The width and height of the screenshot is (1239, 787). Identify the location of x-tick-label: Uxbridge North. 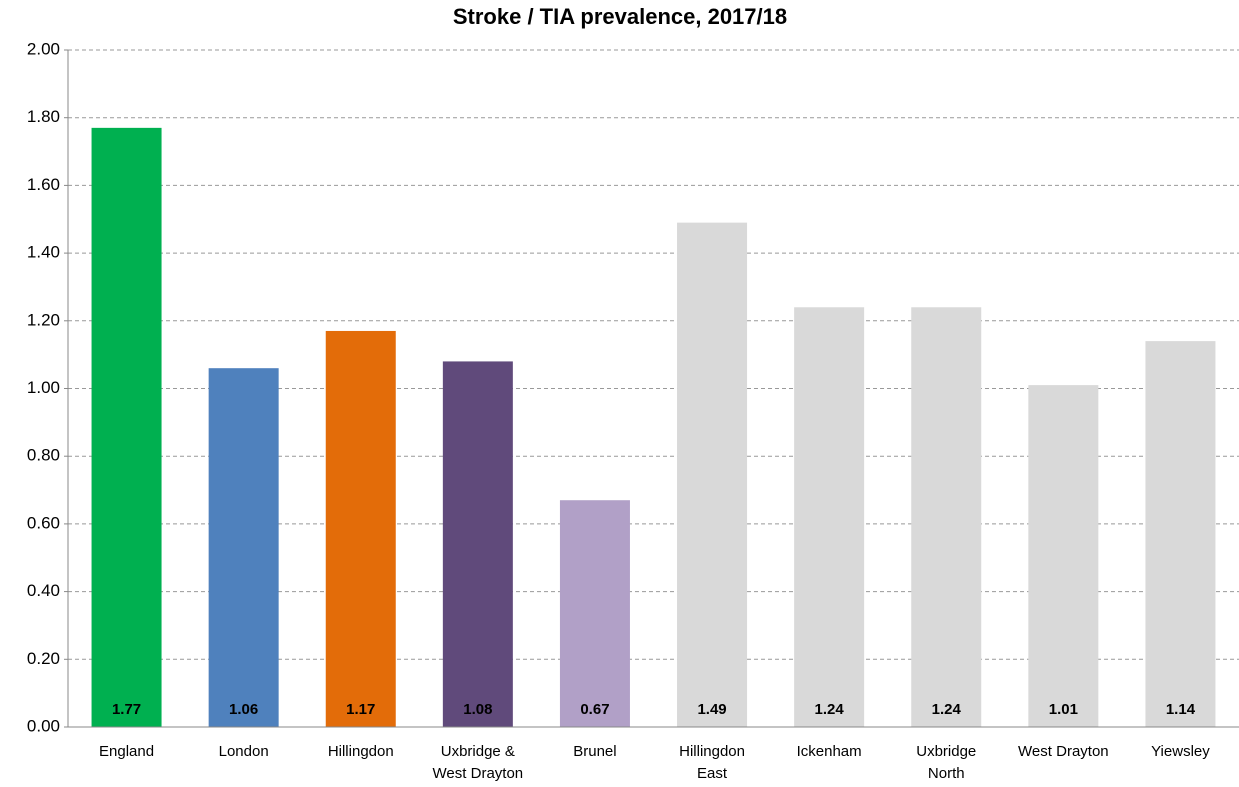
(946, 762).